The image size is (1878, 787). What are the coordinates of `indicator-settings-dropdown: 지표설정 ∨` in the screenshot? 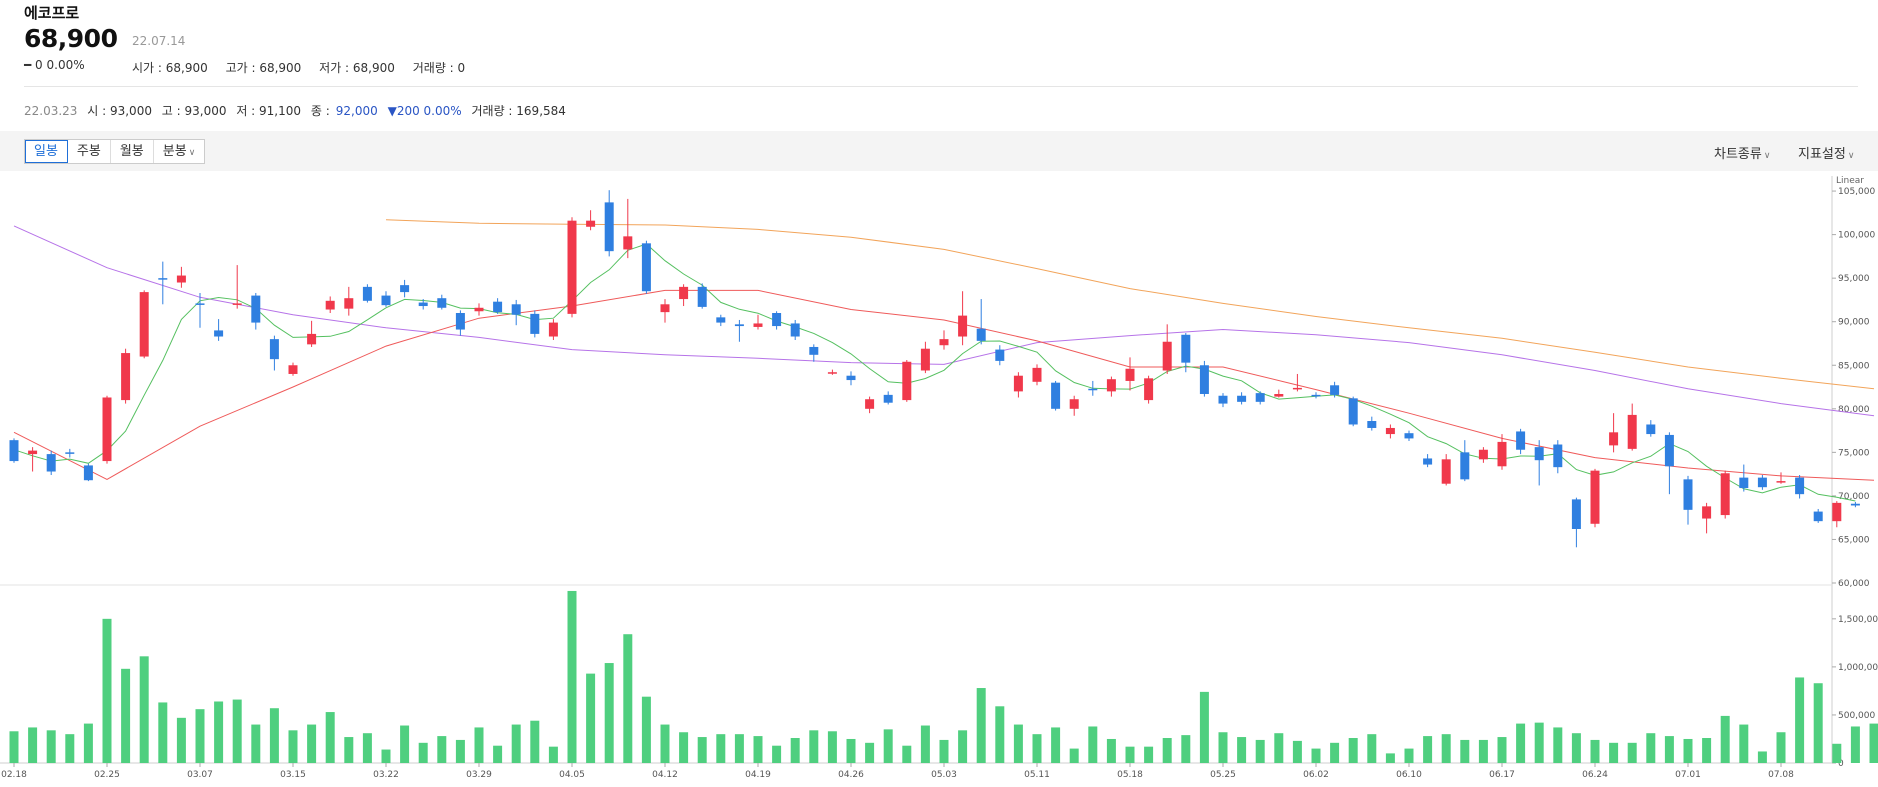 It's located at (1826, 152).